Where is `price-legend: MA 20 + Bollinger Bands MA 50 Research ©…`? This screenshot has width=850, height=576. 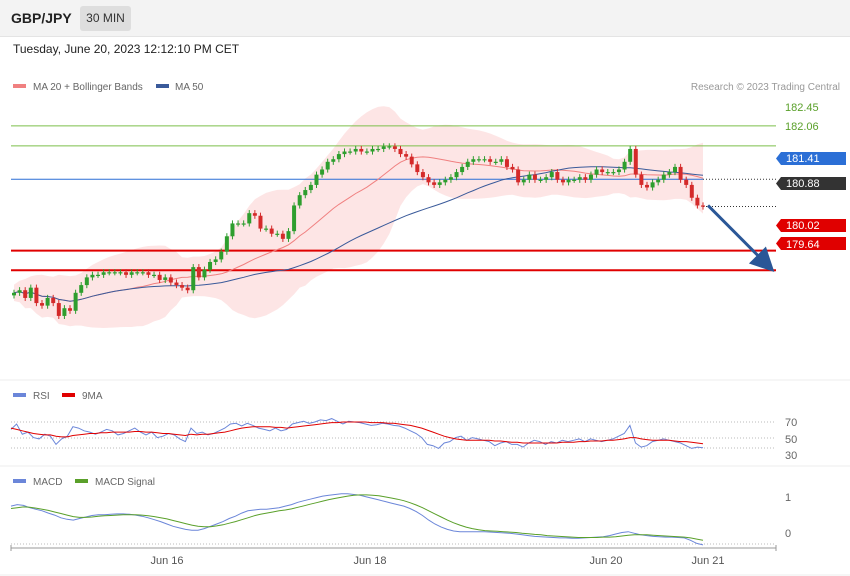
price-legend: MA 20 + Bollinger Bands MA 50 Research ©… is located at coordinates (426, 87).